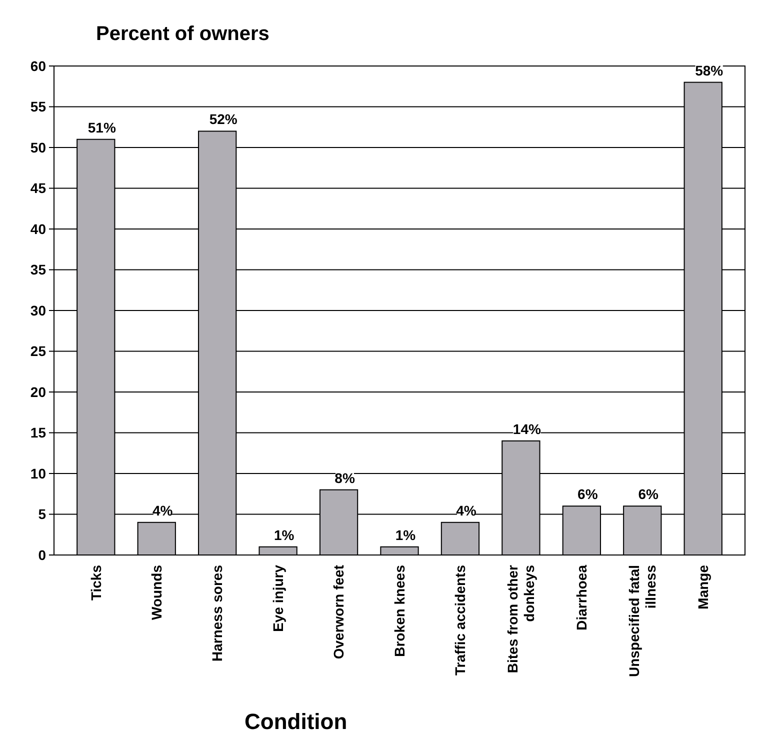 This screenshot has height=747, width=773. Describe the element at coordinates (296, 721) in the screenshot. I see `x-axis-title: Condition` at that location.